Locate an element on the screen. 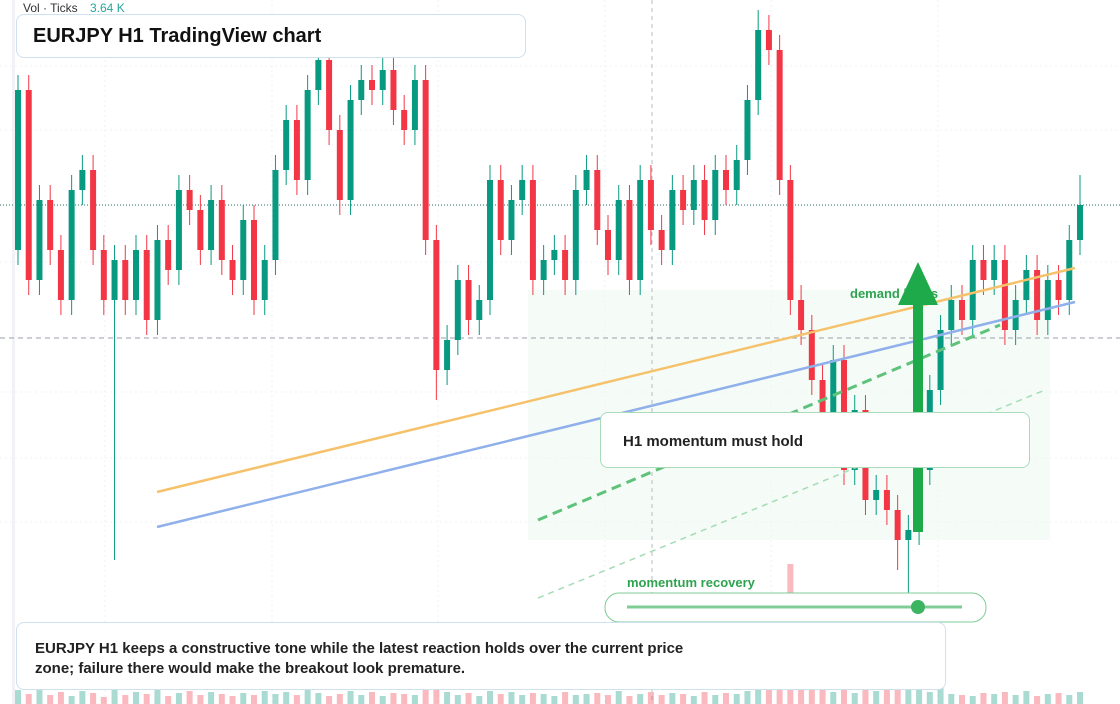  slider-knob is located at coordinates (918, 607).